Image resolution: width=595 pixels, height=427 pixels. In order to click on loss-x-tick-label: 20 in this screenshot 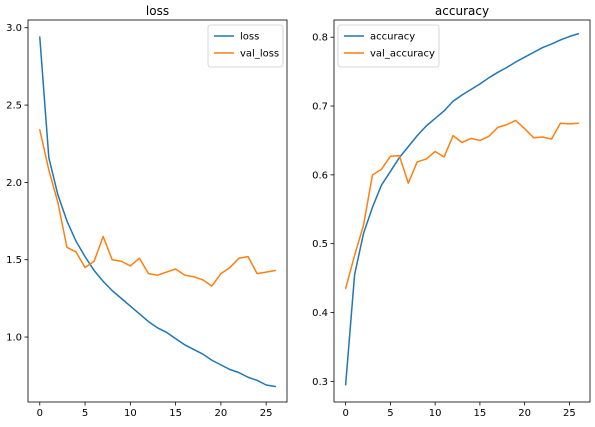, I will do `click(221, 413)`.